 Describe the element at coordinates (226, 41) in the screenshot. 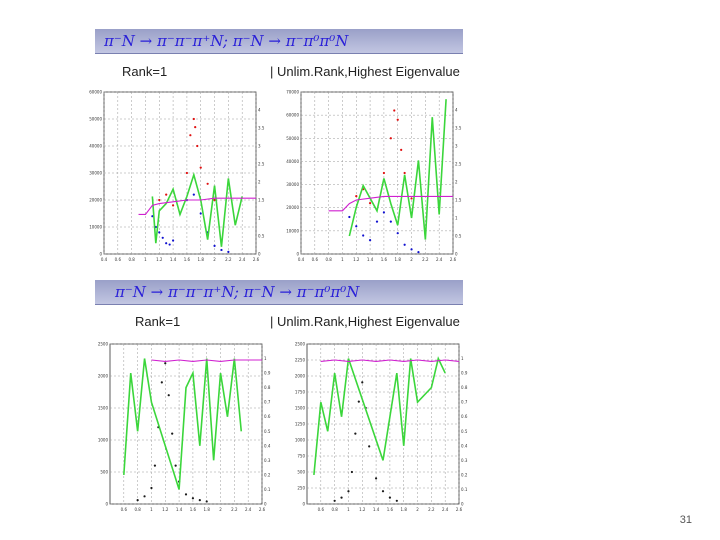

I see `top-title: π⁻N → π⁻π⁻π⁺N; π⁻N → π⁻π⁰π⁰N` at that location.